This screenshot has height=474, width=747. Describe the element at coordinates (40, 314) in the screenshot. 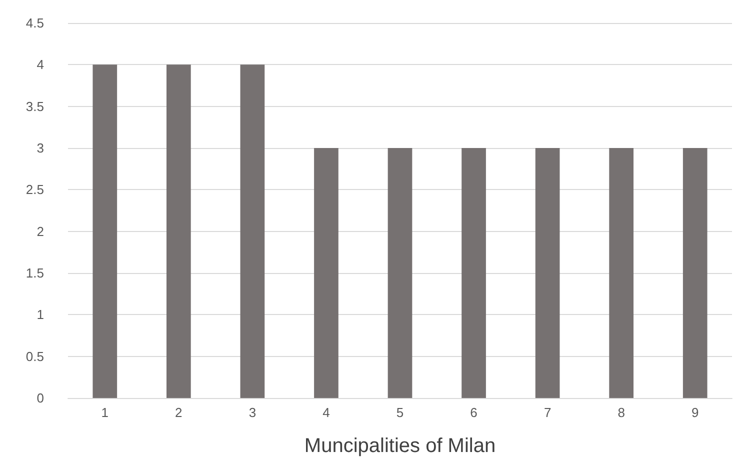

I see `y-tick-label: 1` at that location.